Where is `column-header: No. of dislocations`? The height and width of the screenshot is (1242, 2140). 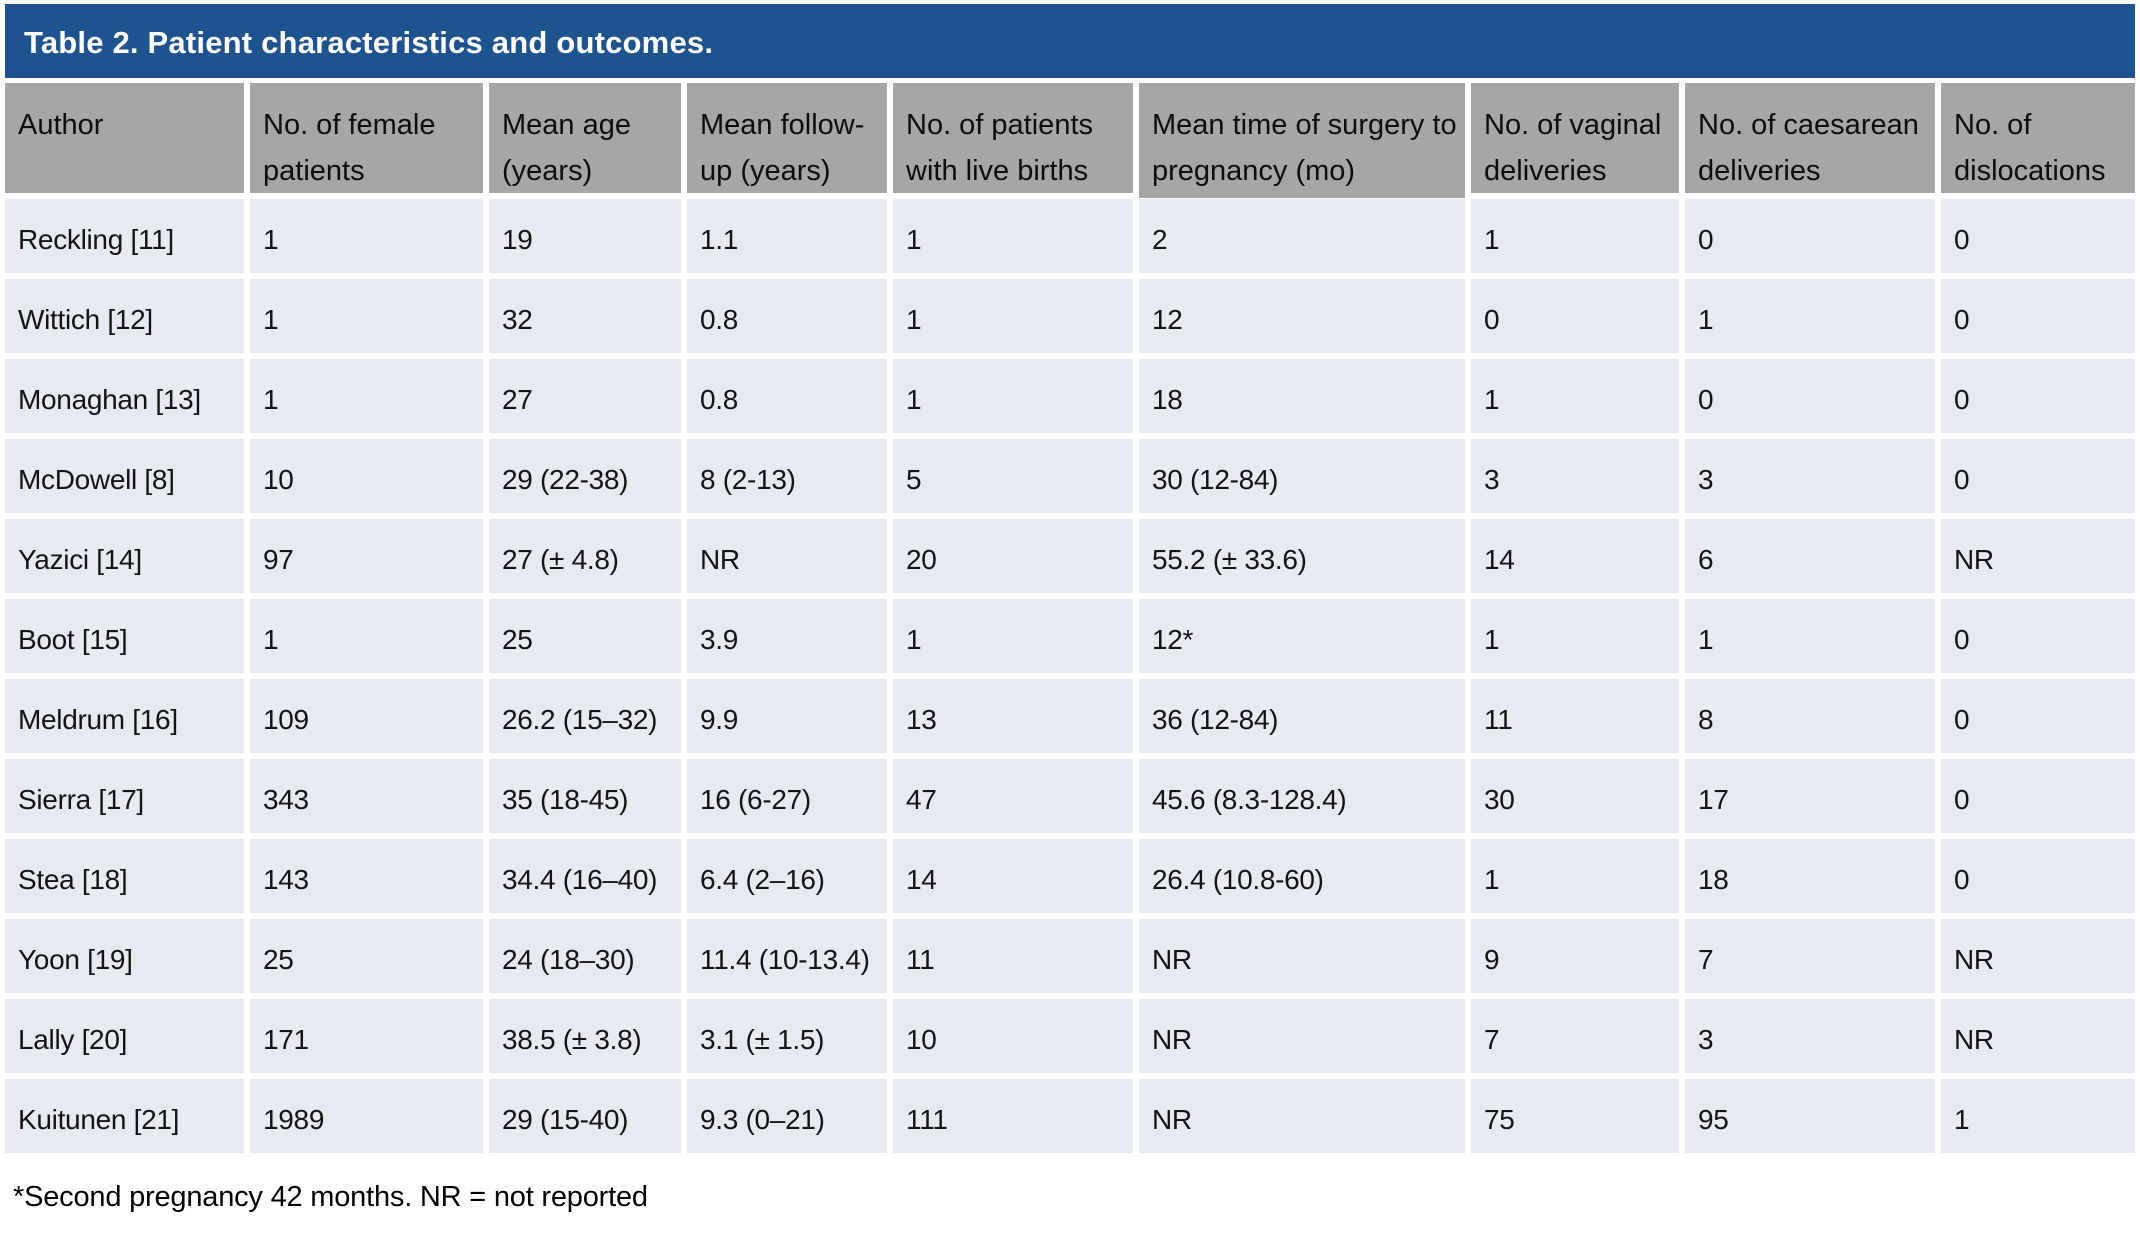
column-header: No. of dislocations is located at coordinates (2038, 138).